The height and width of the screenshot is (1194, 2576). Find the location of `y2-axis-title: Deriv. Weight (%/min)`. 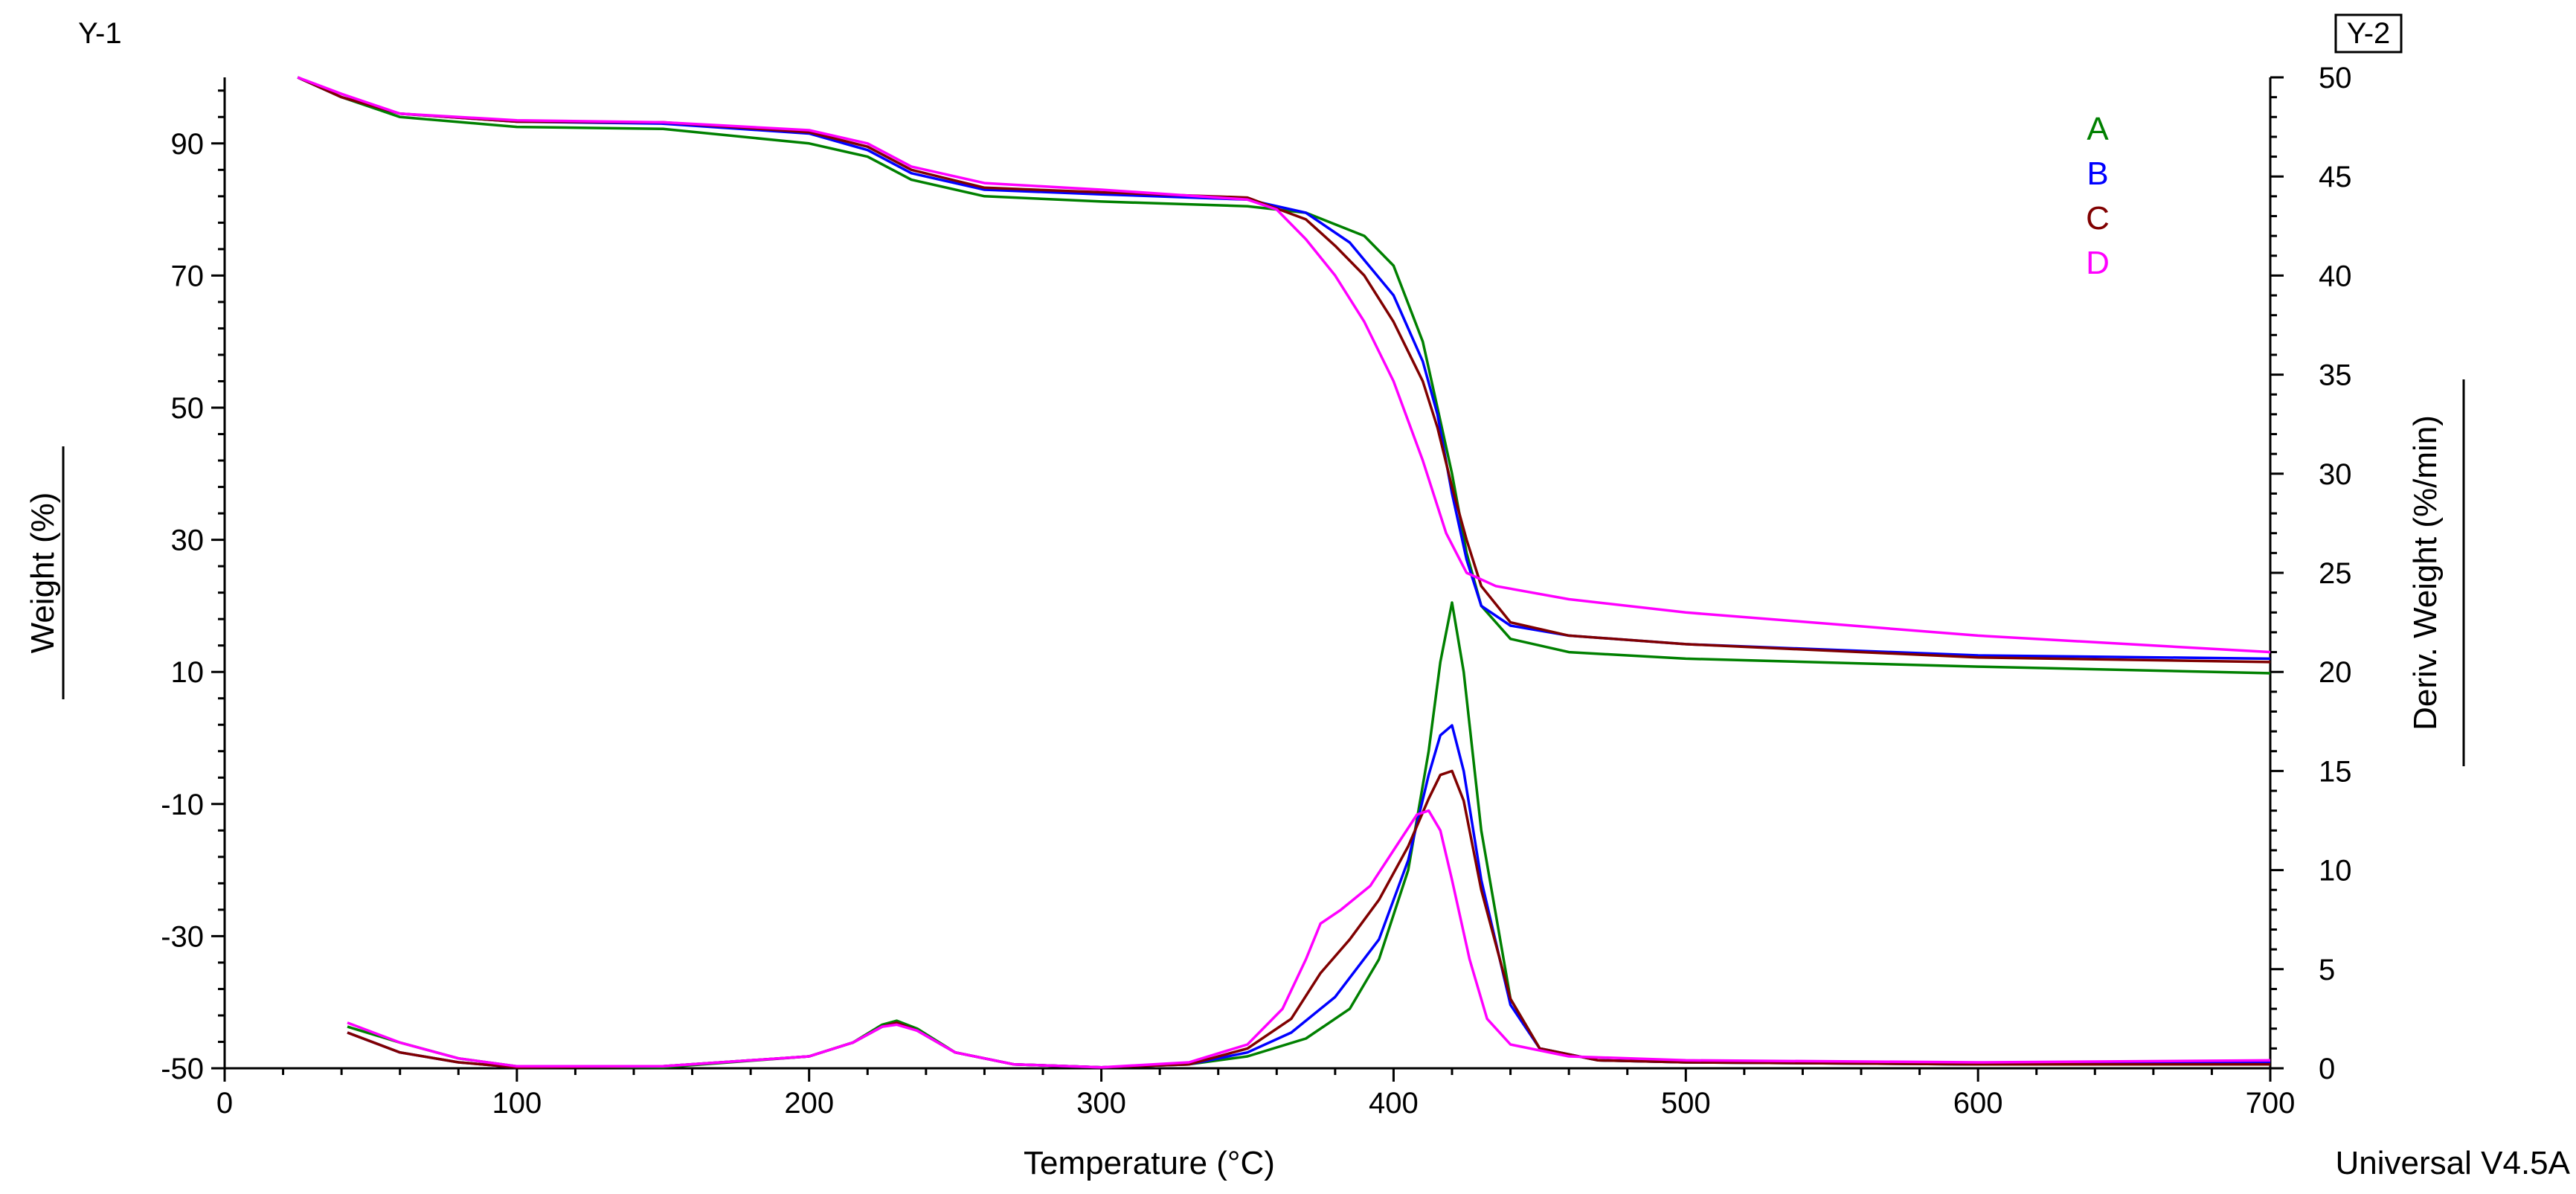

y2-axis-title: Deriv. Weight (%/min) is located at coordinates (2425, 573).